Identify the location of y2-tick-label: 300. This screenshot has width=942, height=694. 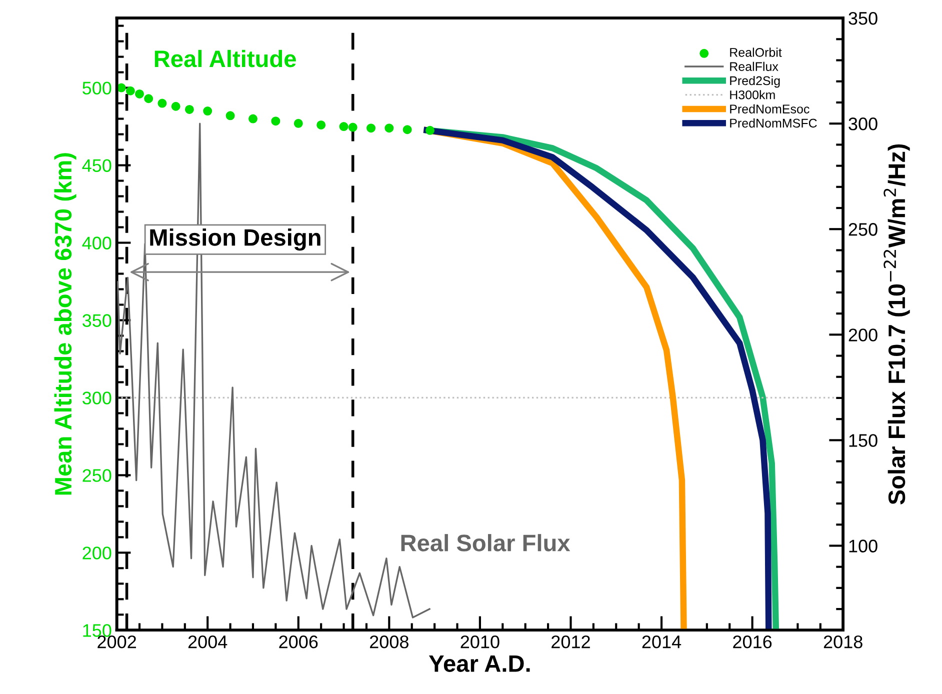
(863, 124).